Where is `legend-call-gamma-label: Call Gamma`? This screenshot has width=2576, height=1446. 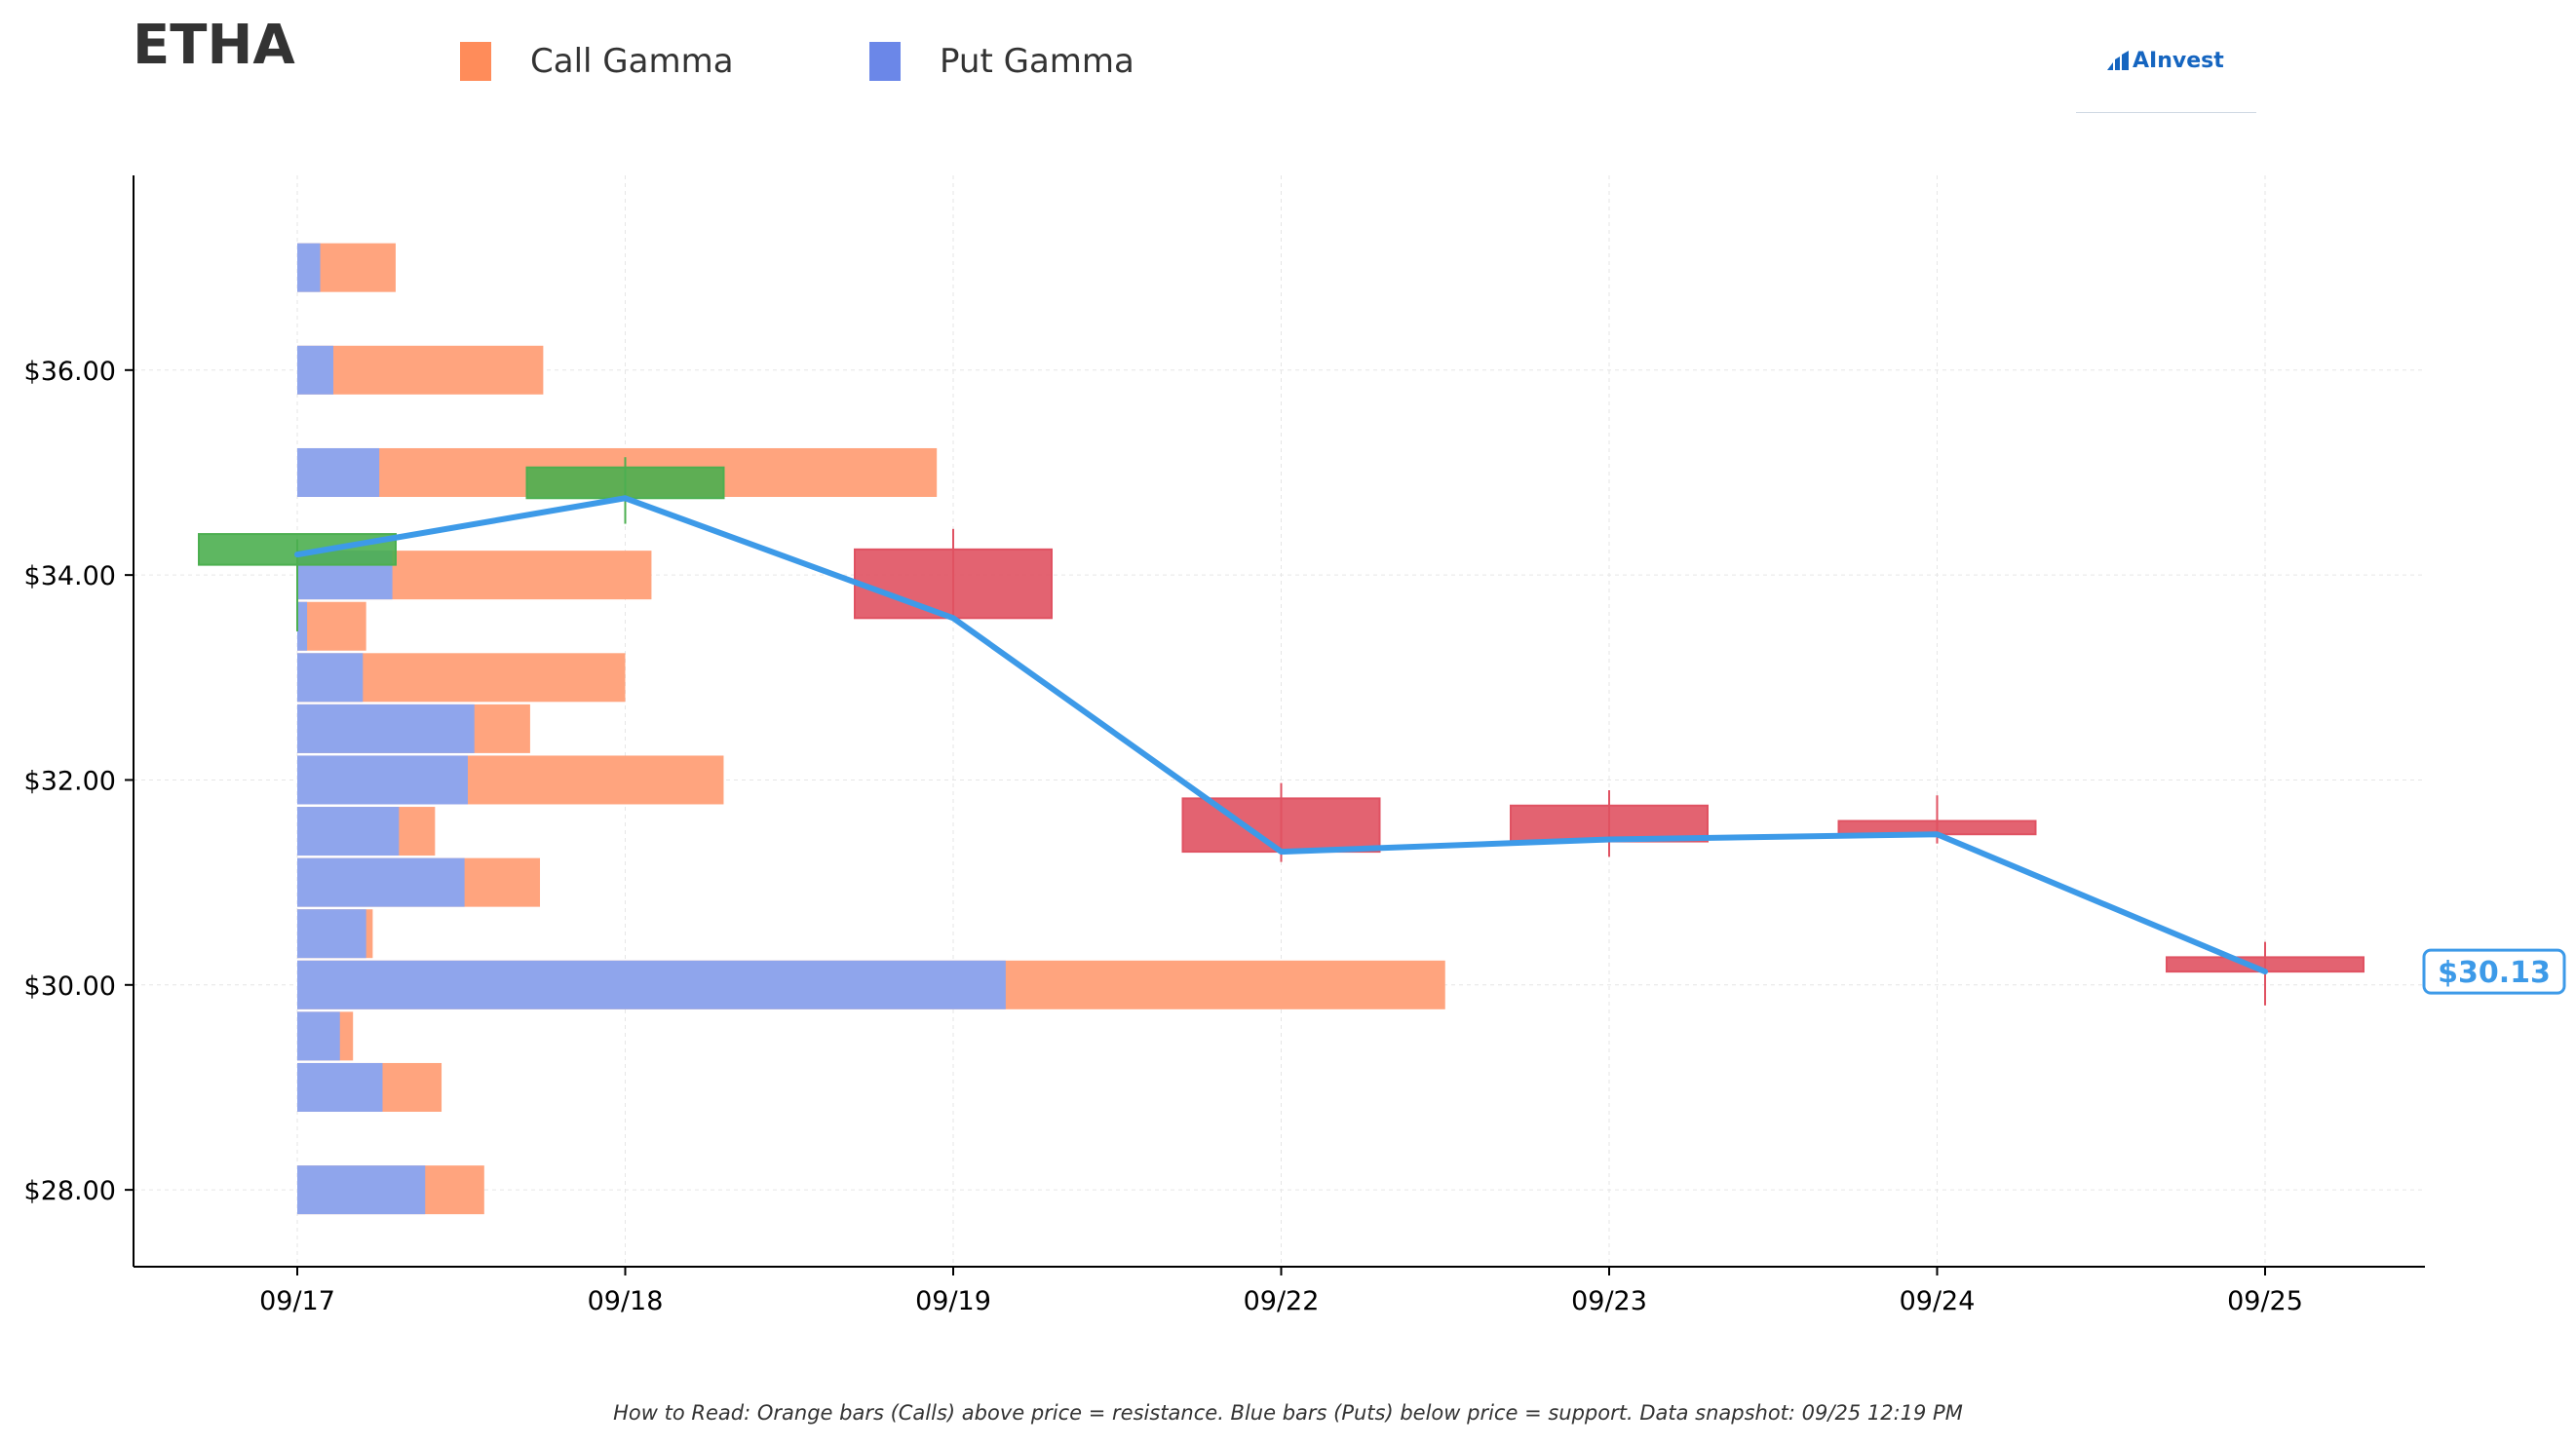
legend-call-gamma-label: Call Gamma is located at coordinates (632, 61).